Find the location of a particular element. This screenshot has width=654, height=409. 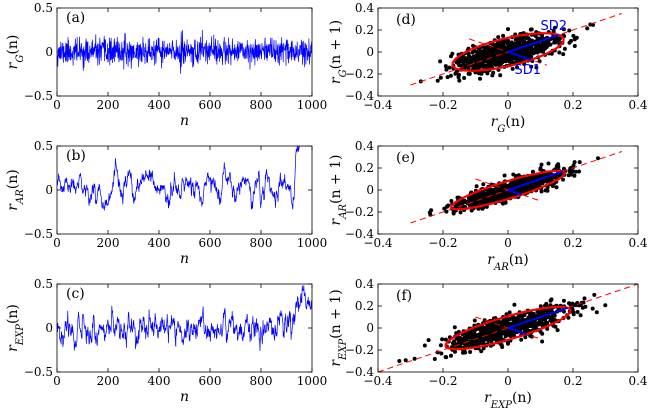

x-tick-label: 0.4 is located at coordinates (637, 243).